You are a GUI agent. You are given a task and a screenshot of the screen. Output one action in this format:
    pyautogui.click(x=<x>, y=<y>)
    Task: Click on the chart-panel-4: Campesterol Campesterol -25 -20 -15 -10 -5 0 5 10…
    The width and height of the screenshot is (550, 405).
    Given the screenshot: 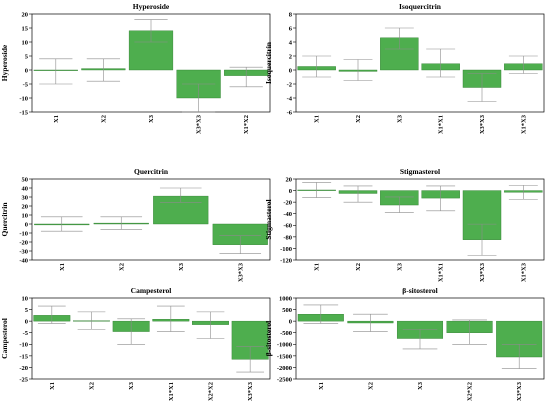 What is the action you would take?
    pyautogui.click(x=135, y=343)
    